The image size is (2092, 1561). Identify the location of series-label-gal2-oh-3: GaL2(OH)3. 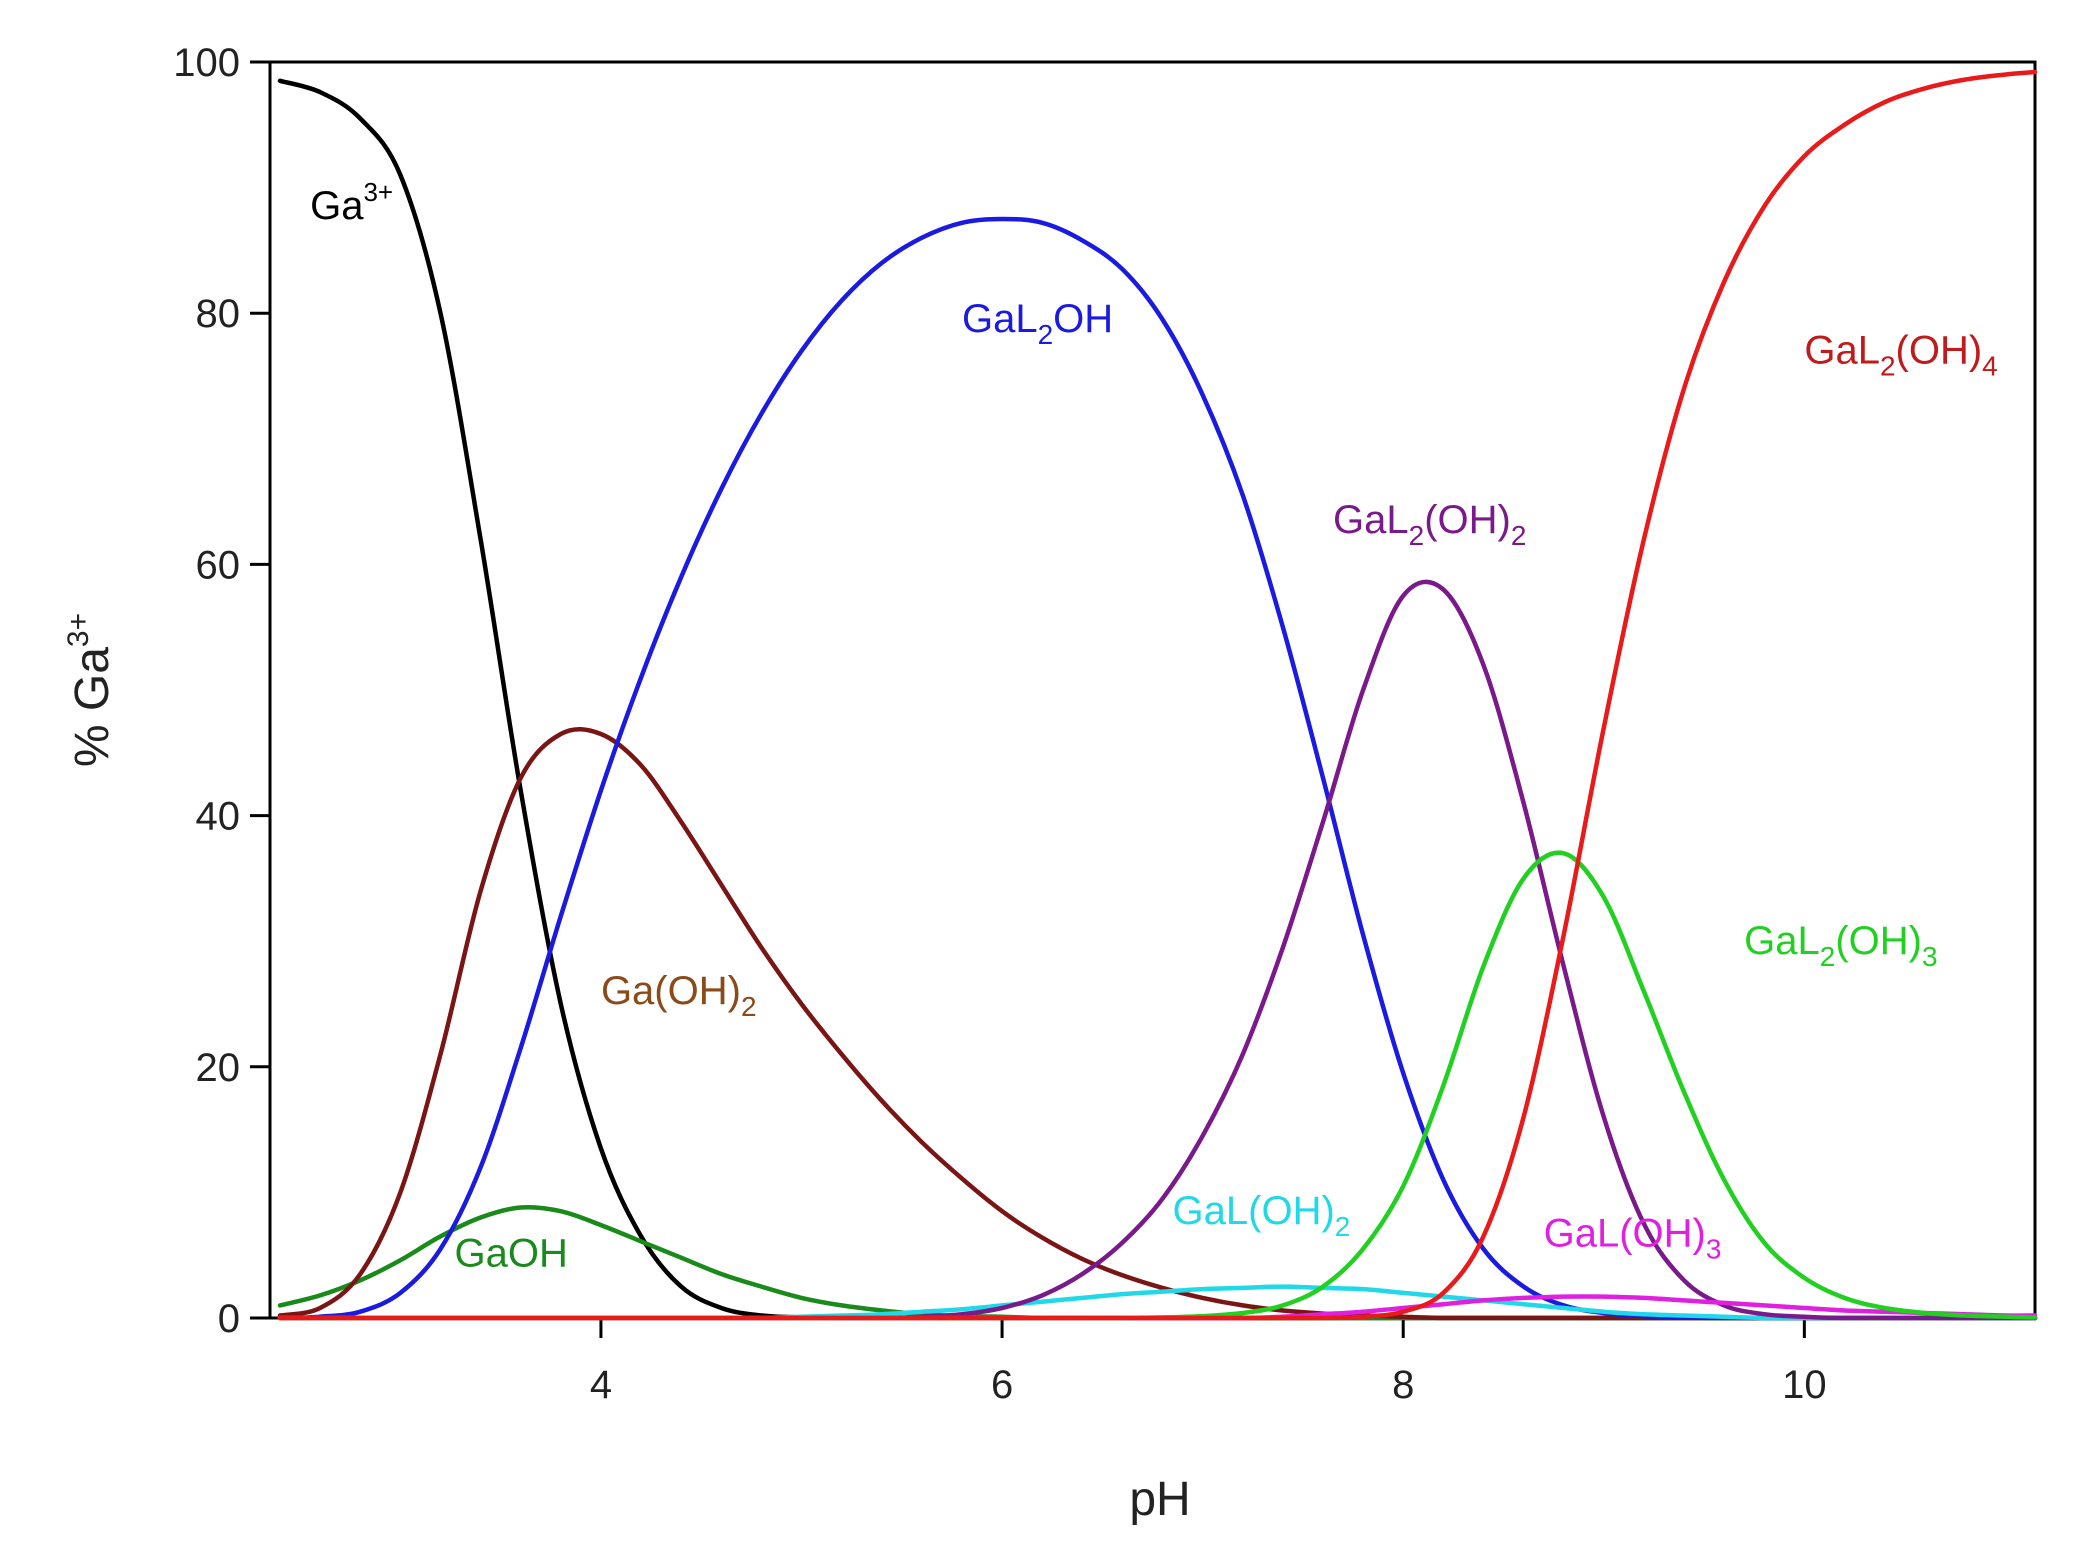
(1840, 945).